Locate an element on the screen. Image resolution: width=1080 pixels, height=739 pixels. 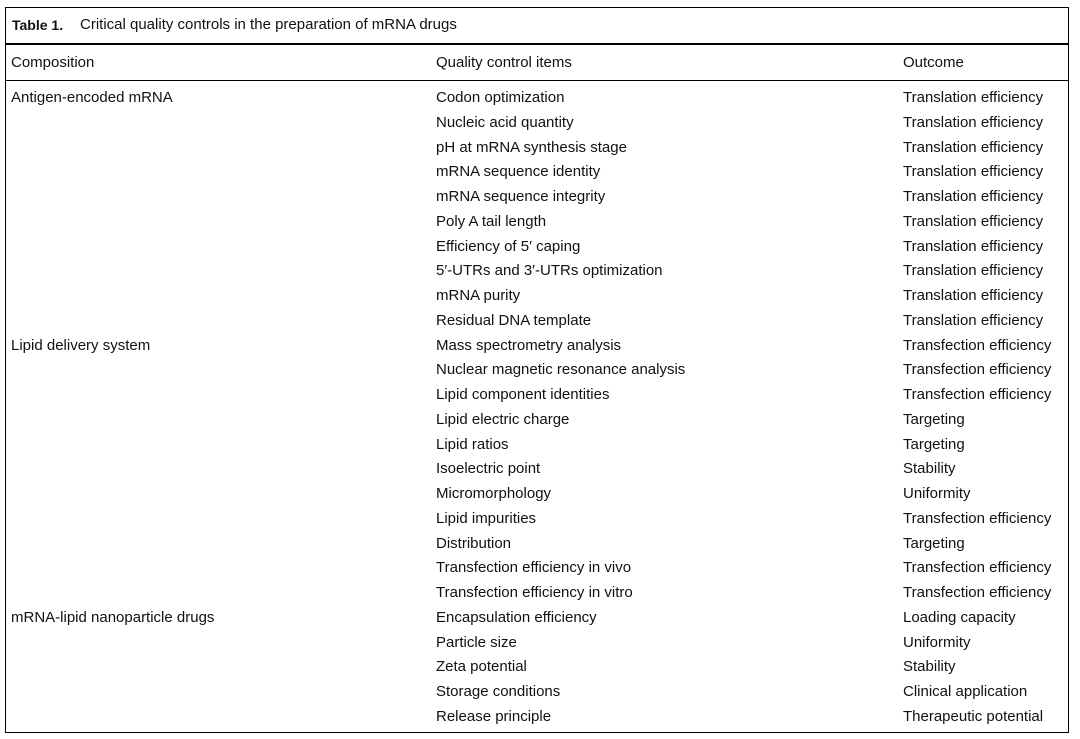
outcome: Therapeutic potential is located at coordinates (973, 716).